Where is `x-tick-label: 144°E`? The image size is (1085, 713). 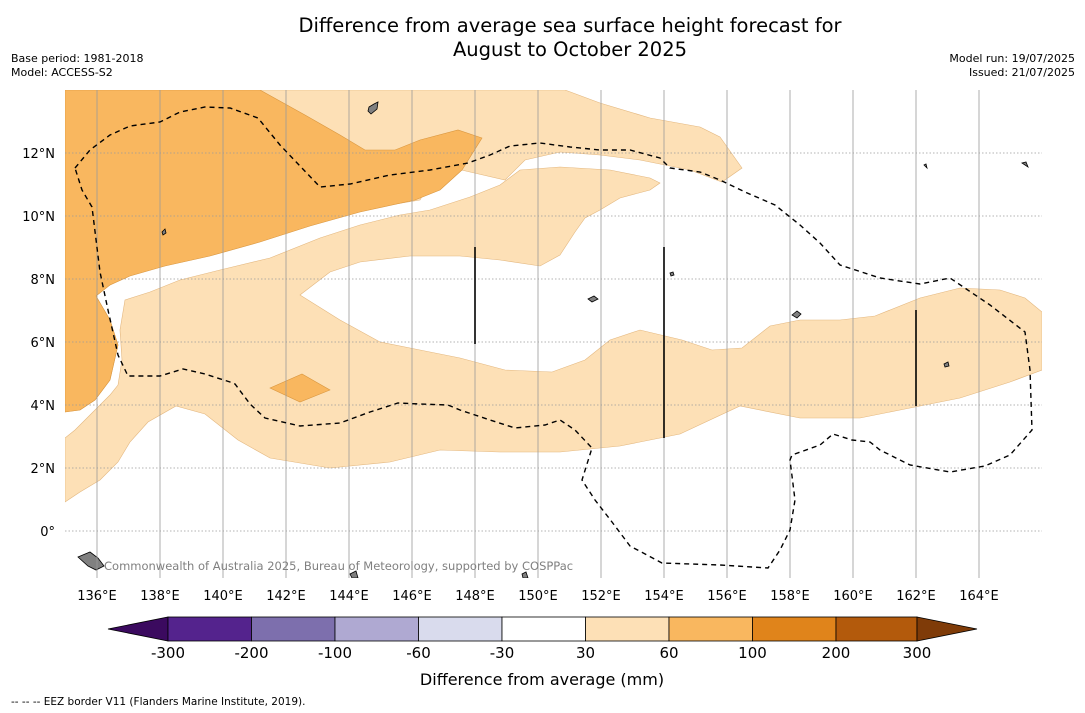
x-tick-label: 144°E is located at coordinates (349, 596).